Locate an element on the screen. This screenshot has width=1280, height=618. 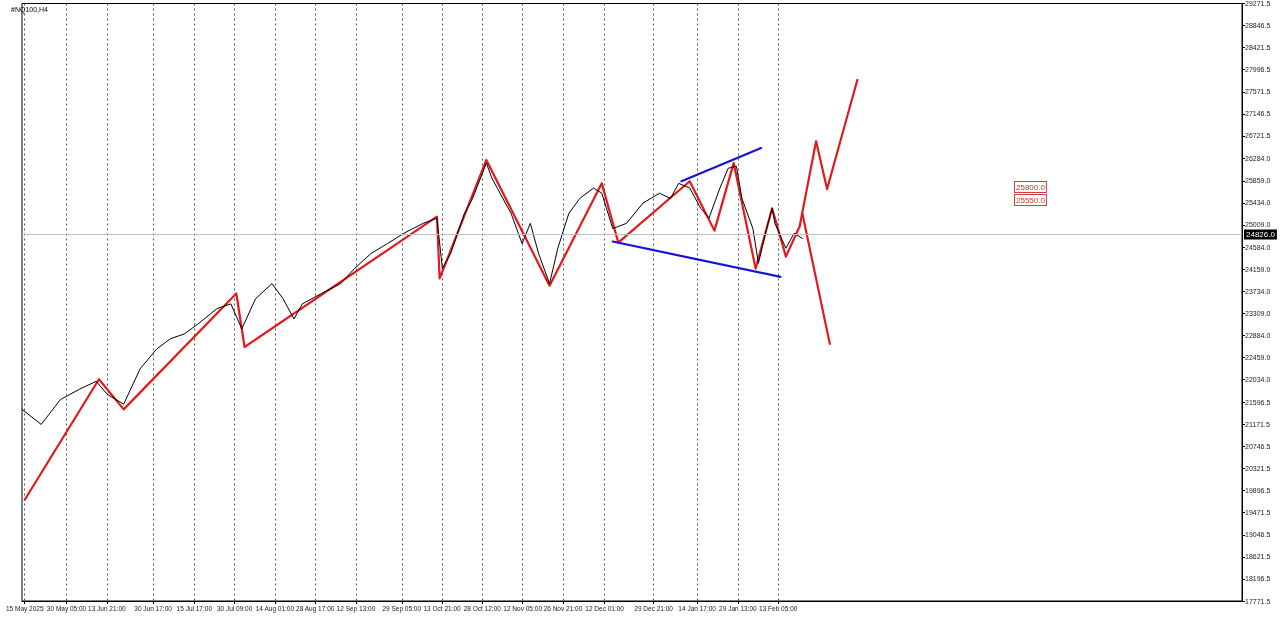
annotation: 25550.0 is located at coordinates (1031, 200).